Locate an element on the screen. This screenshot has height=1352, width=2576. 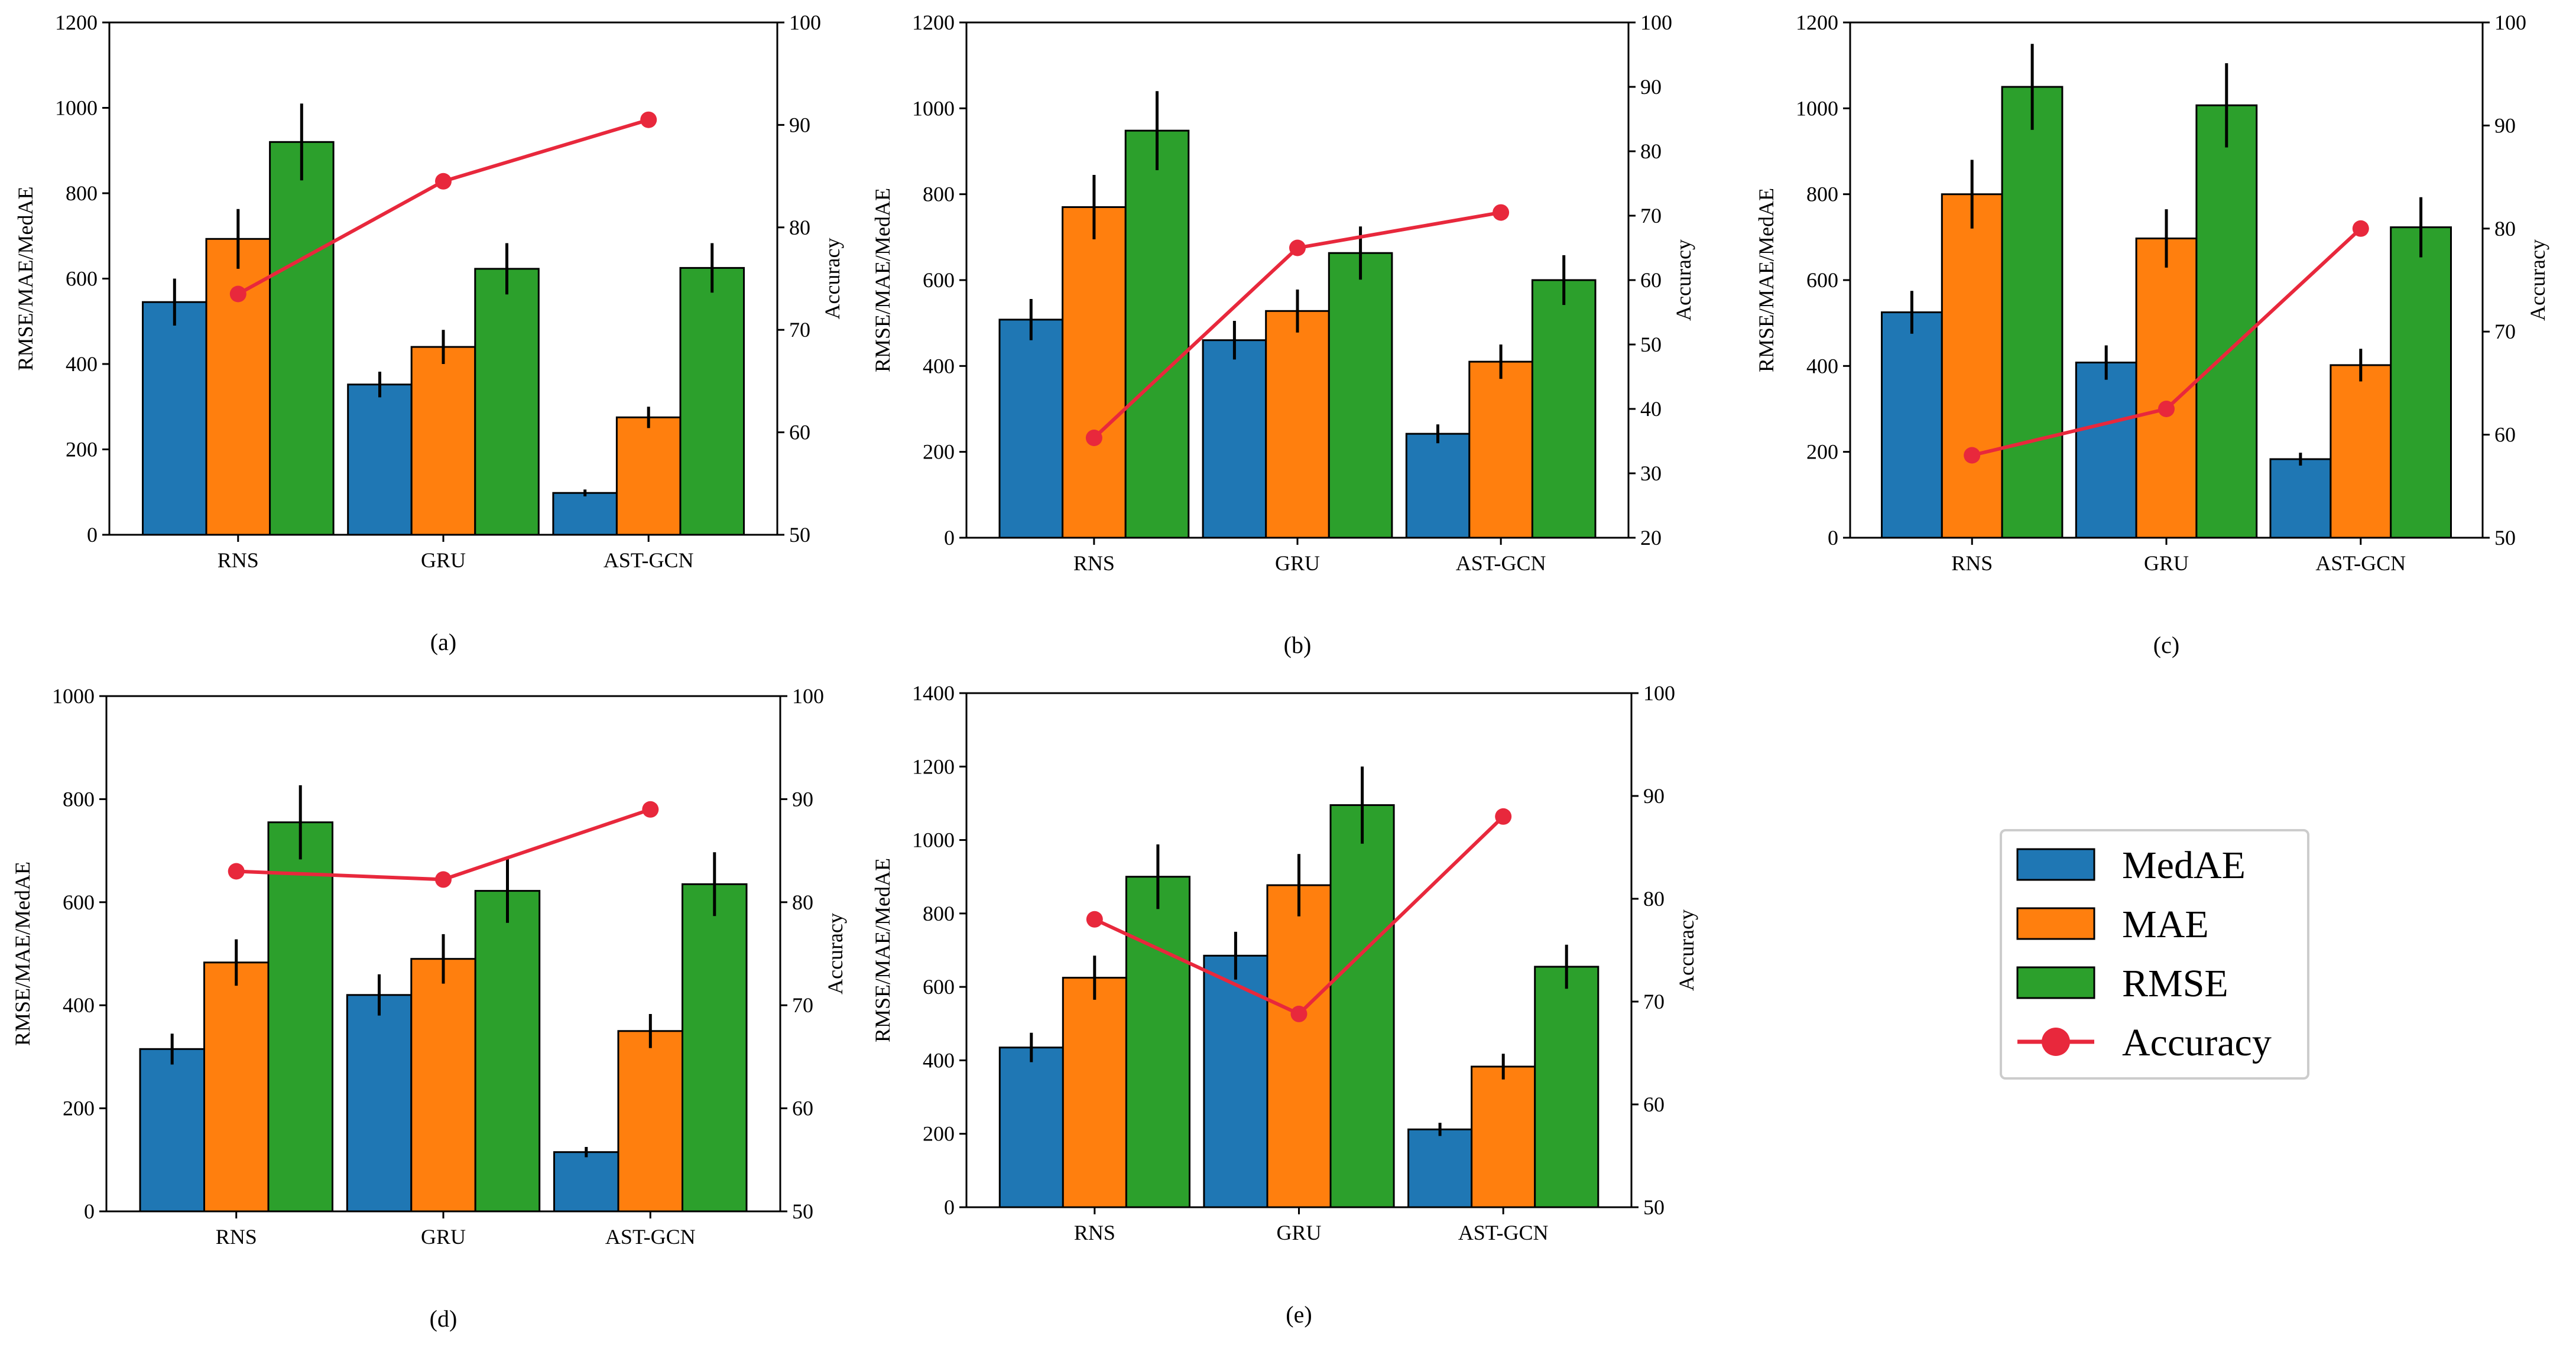
legend-box is located at coordinates (2154, 955).